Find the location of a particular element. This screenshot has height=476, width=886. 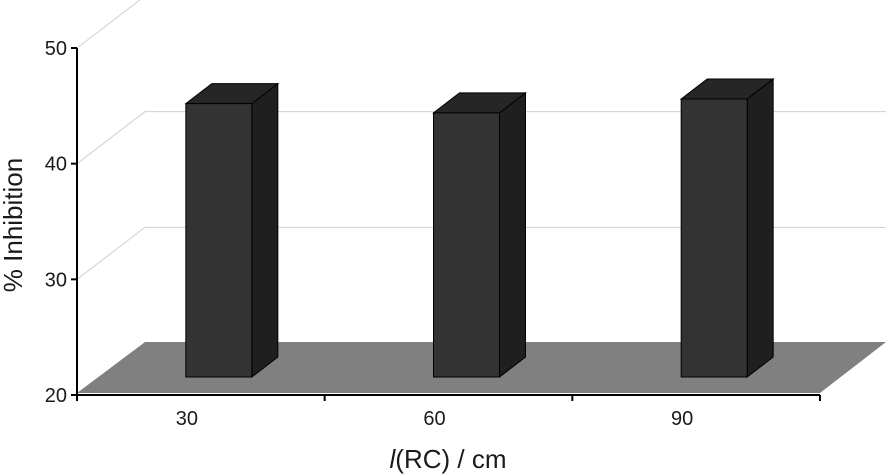

x-tick-label: 60 is located at coordinates (434, 419).